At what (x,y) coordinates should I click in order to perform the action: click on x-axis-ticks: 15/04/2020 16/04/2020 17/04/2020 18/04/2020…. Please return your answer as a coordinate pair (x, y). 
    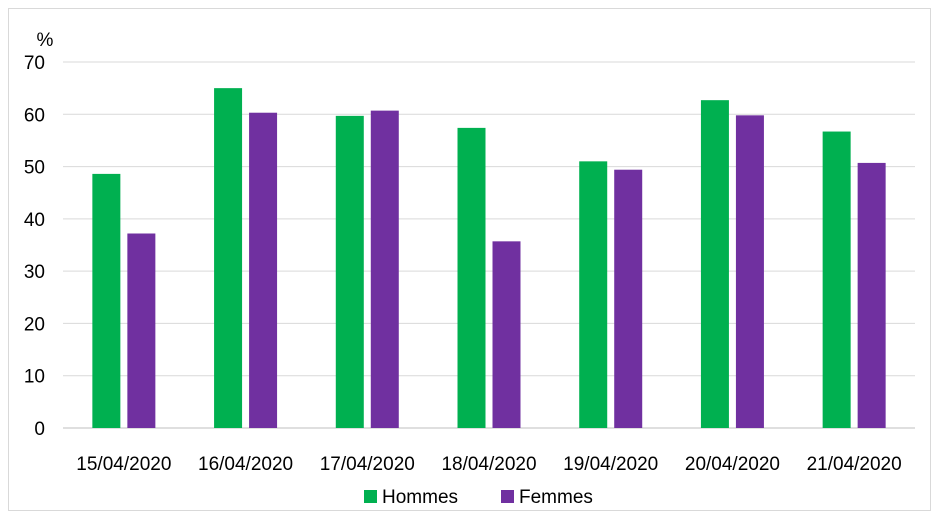
    Looking at the image, I should click on (488, 464).